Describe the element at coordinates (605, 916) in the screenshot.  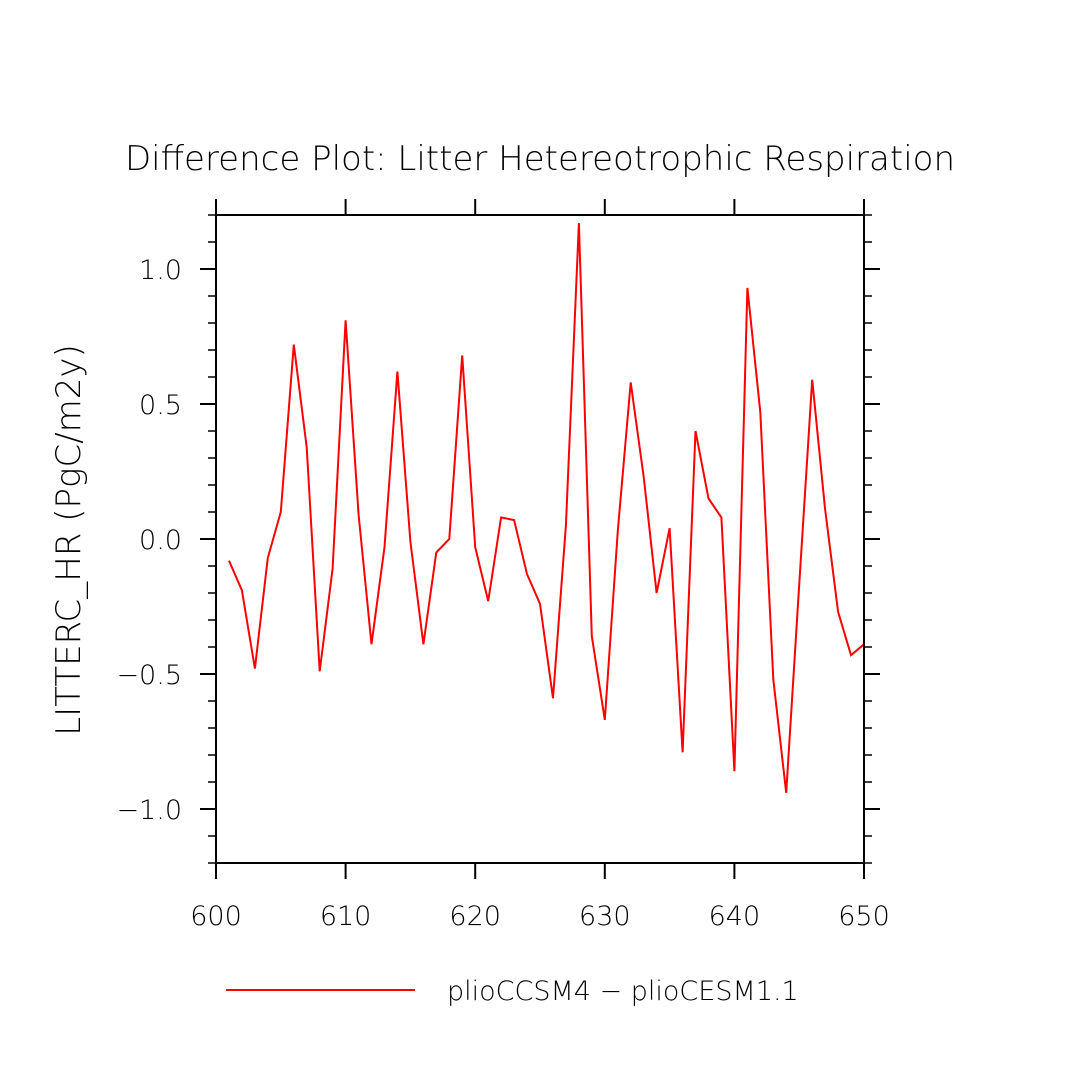
I see `x-tick-label: 630` at that location.